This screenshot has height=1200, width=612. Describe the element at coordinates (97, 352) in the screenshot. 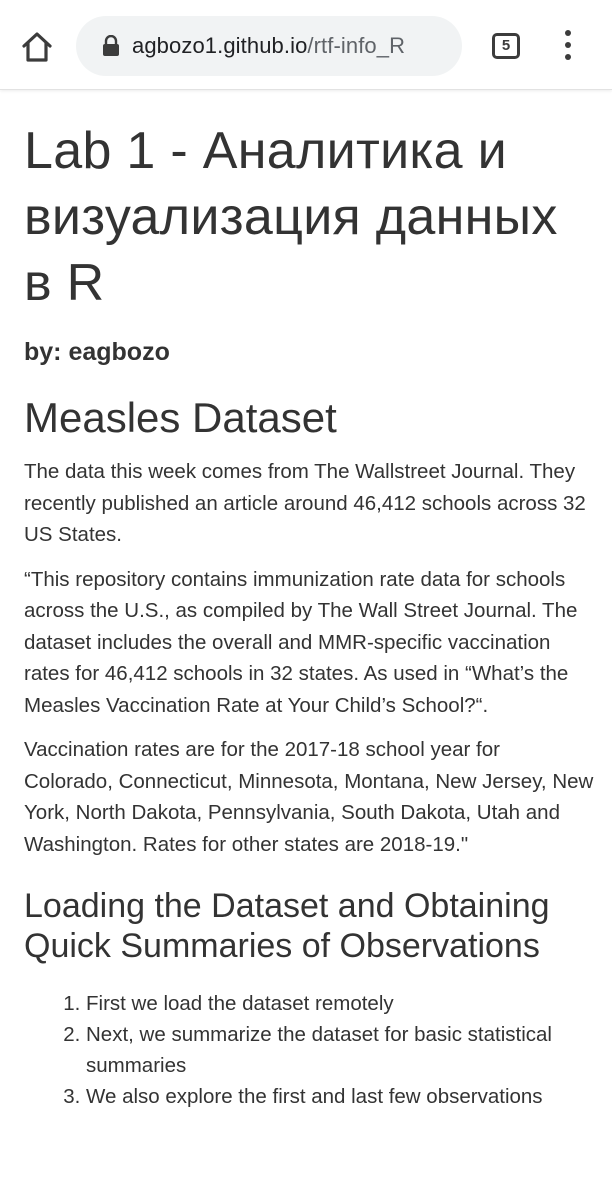

I see `author-line: by: eagbozo` at that location.